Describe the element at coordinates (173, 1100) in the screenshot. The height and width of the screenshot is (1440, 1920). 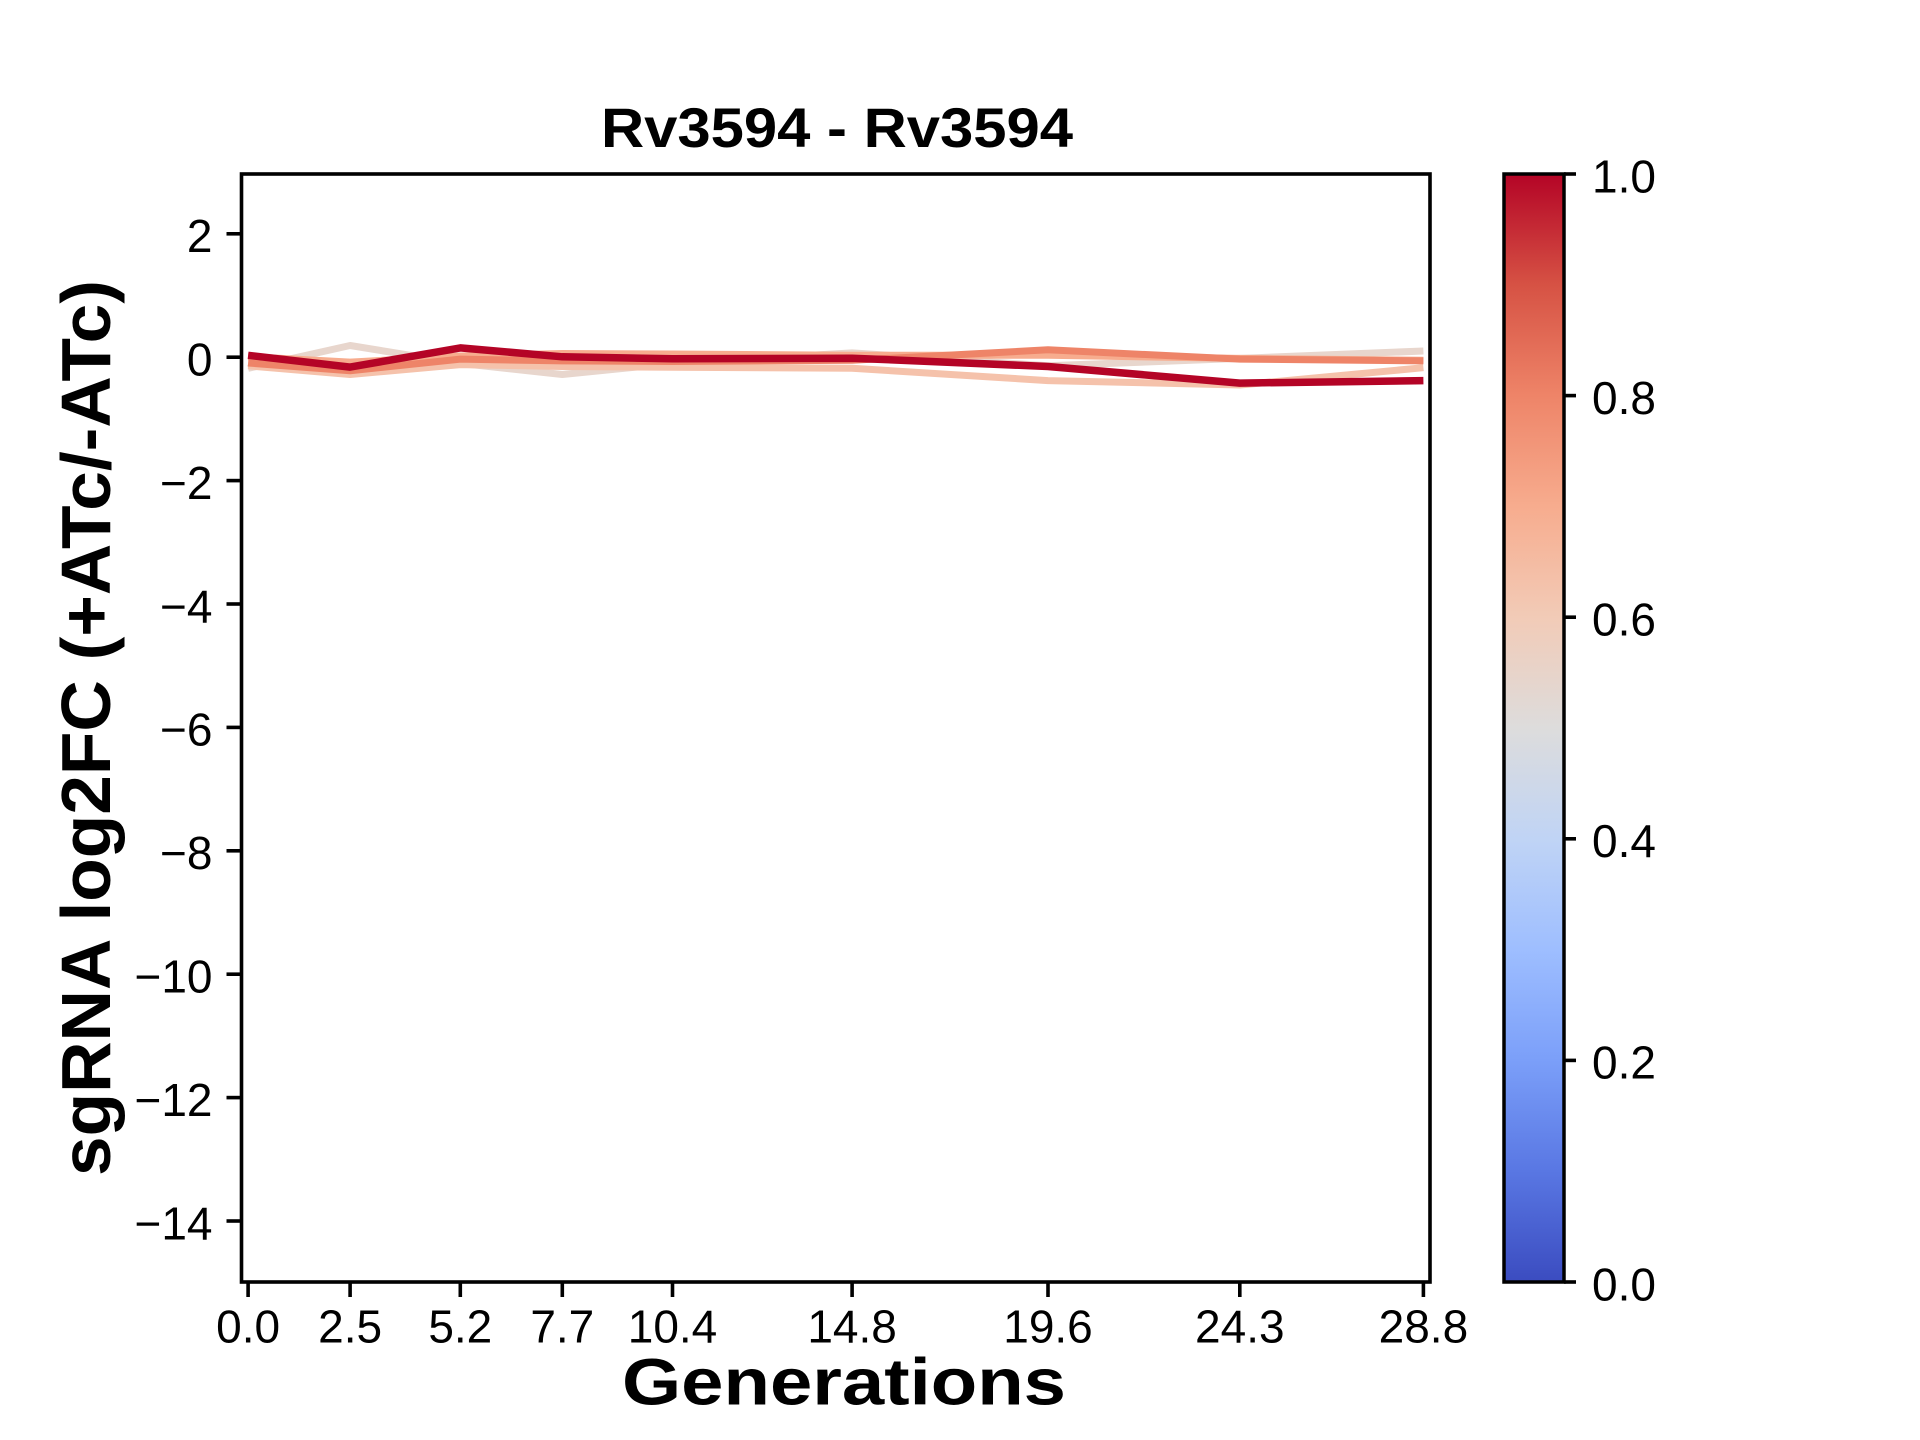
I see `svg-text: −12` at that location.